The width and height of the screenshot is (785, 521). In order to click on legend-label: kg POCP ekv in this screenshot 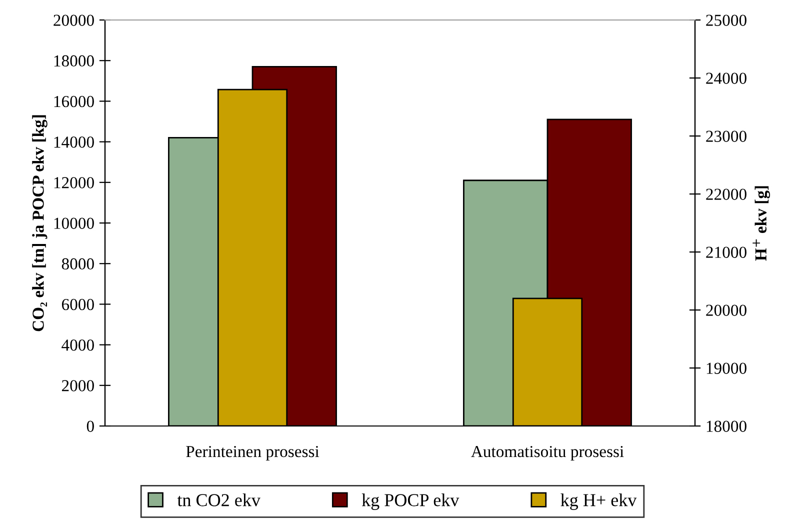, I will do `click(411, 502)`.